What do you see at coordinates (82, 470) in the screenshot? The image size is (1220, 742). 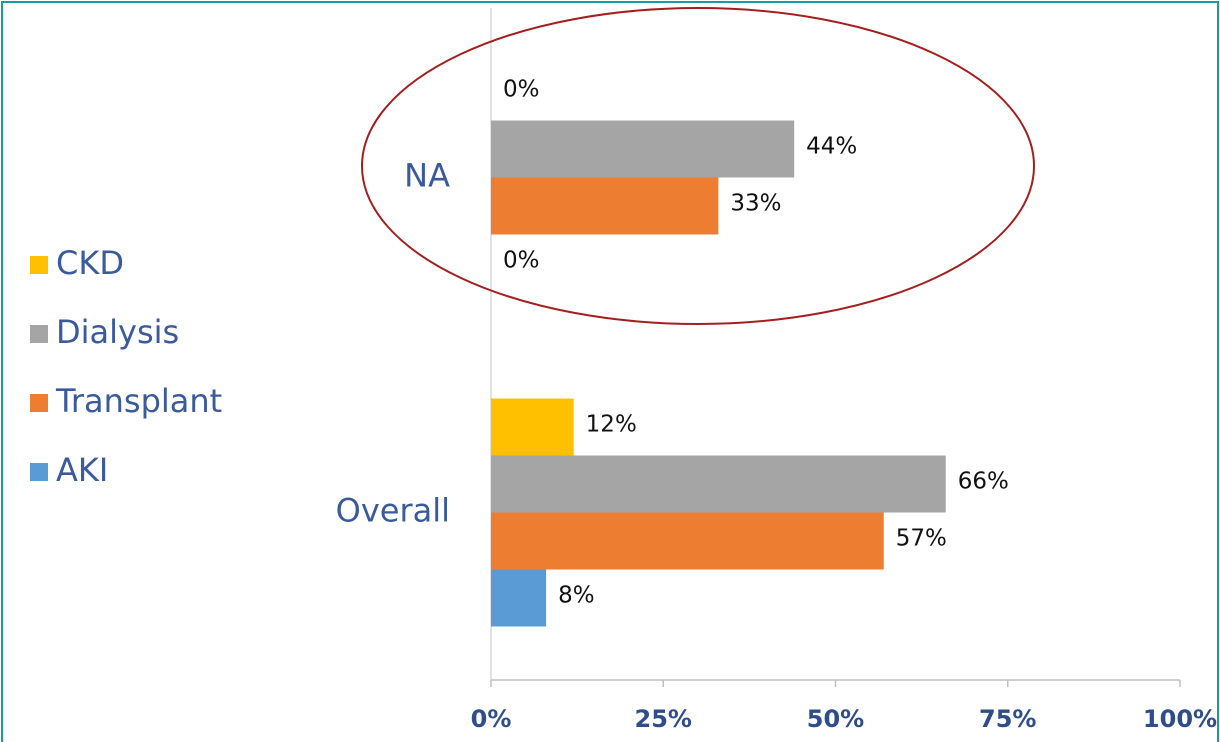 I see `legend-label: AKI` at bounding box center [82, 470].